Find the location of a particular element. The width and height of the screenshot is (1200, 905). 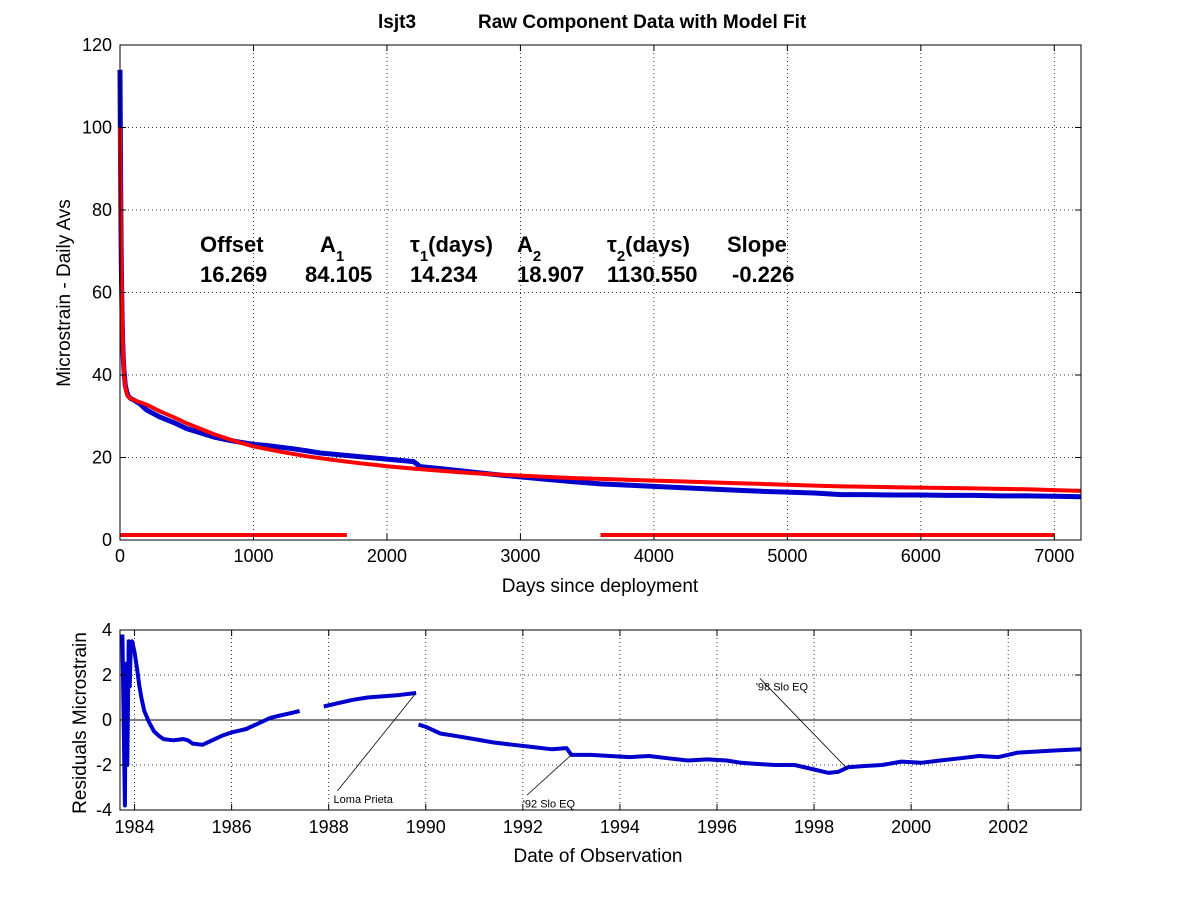

param-a2-label: A2 is located at coordinates (529, 248).